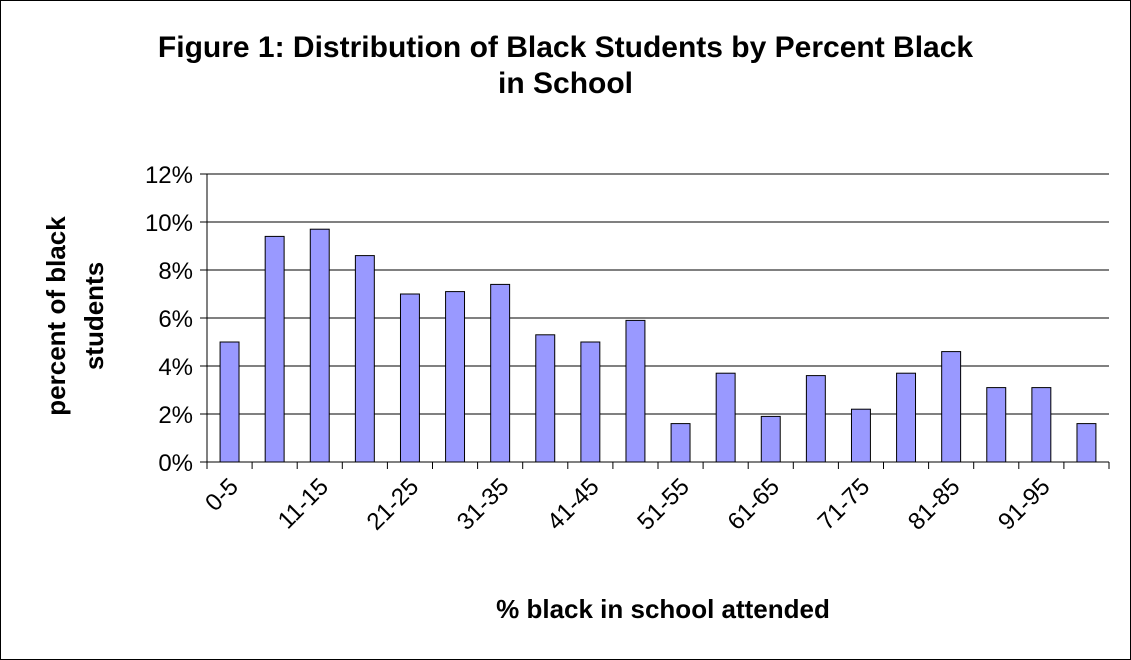 This screenshot has width=1131, height=660. I want to click on y-tick-label: 0%, so click(175, 463).